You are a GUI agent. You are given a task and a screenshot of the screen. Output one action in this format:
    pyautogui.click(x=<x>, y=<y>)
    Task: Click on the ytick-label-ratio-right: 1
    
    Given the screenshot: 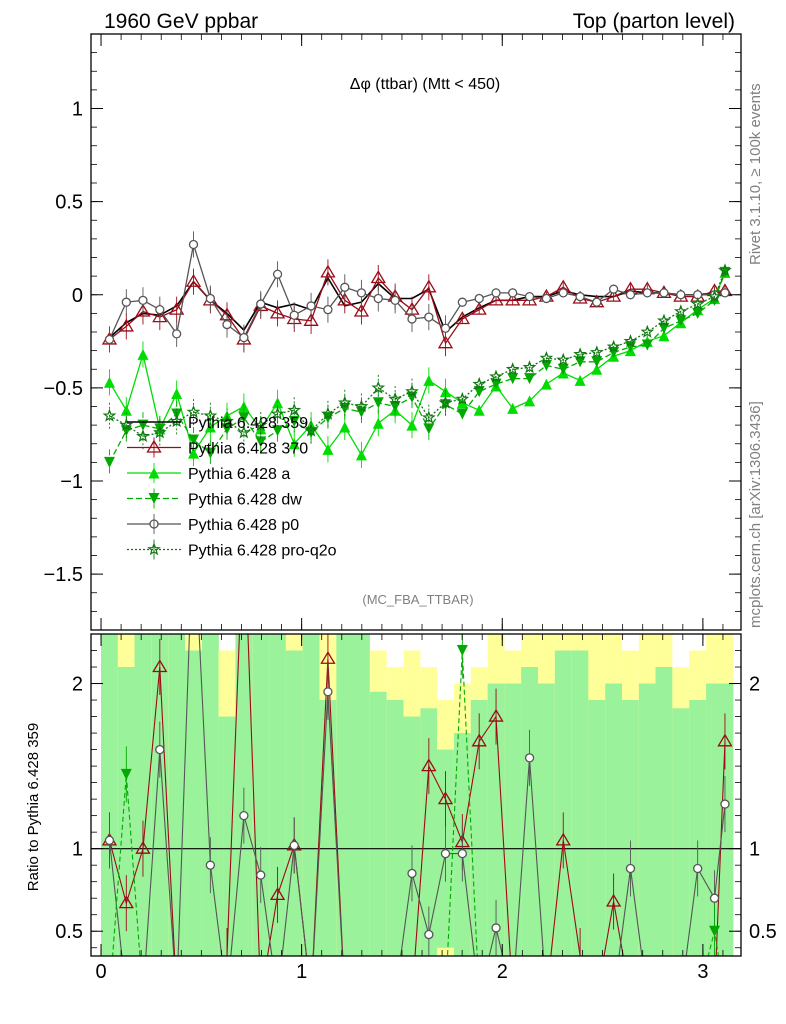 What is the action you would take?
    pyautogui.click(x=754, y=850)
    